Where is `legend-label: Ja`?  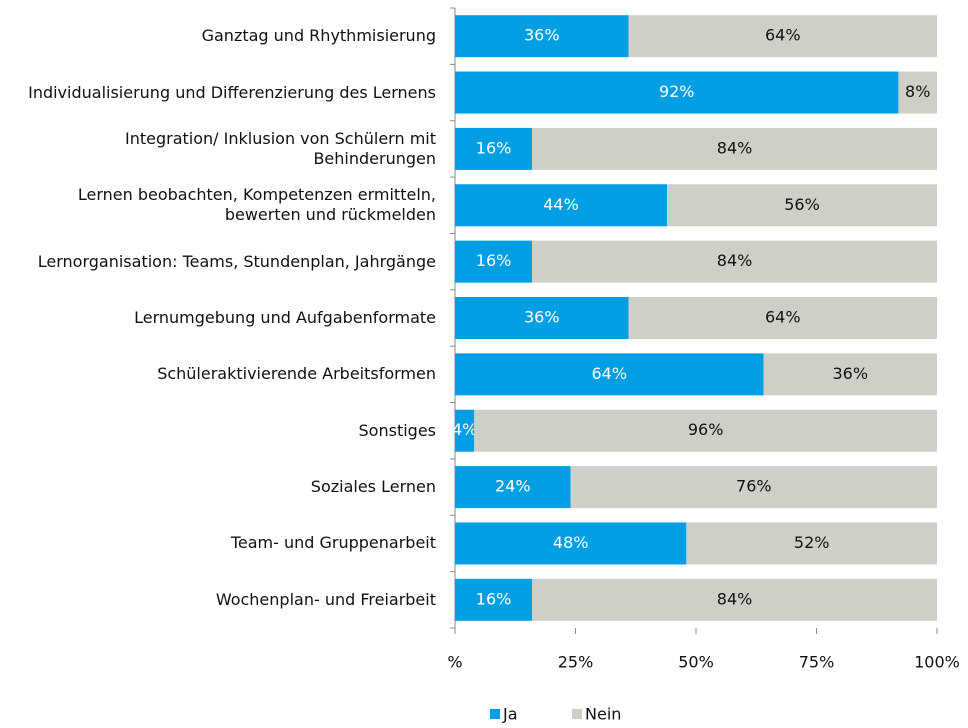 legend-label: Ja is located at coordinates (510, 714).